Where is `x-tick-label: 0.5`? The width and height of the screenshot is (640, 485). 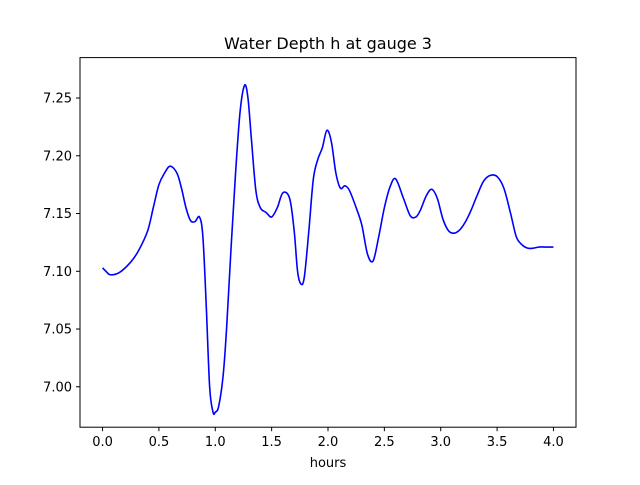
x-tick-label: 0.5 is located at coordinates (159, 442).